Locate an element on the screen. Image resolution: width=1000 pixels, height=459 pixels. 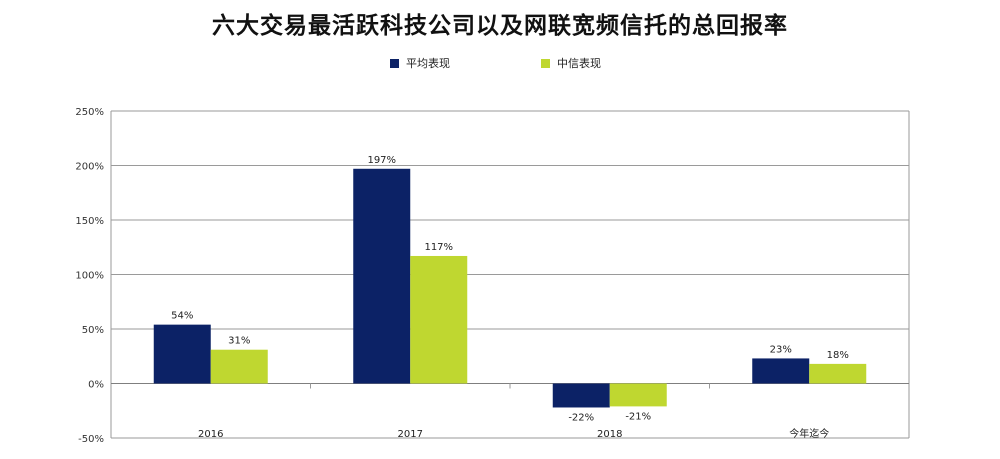
y-tick-label: -50% is located at coordinates (91, 439).